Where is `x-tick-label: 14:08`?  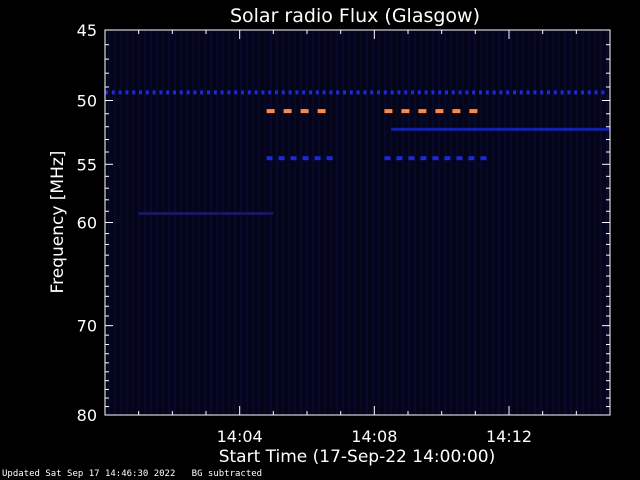 x-tick-label: 14:08 is located at coordinates (374, 436).